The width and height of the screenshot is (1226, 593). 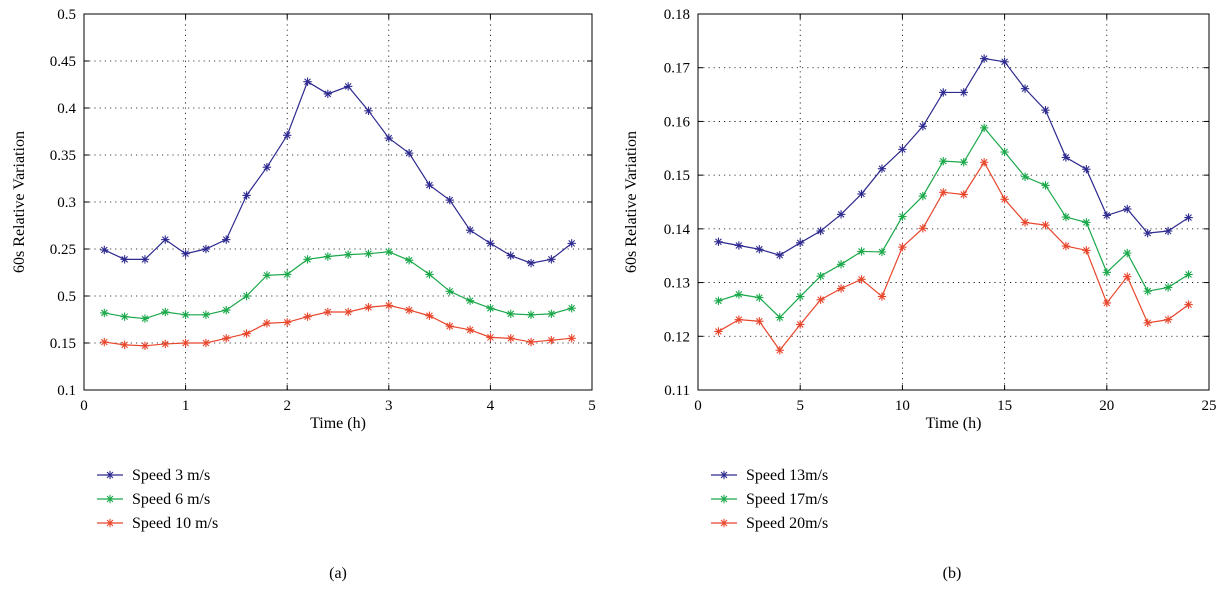 I want to click on y-tick-label: 0.12, so click(x=677, y=337).